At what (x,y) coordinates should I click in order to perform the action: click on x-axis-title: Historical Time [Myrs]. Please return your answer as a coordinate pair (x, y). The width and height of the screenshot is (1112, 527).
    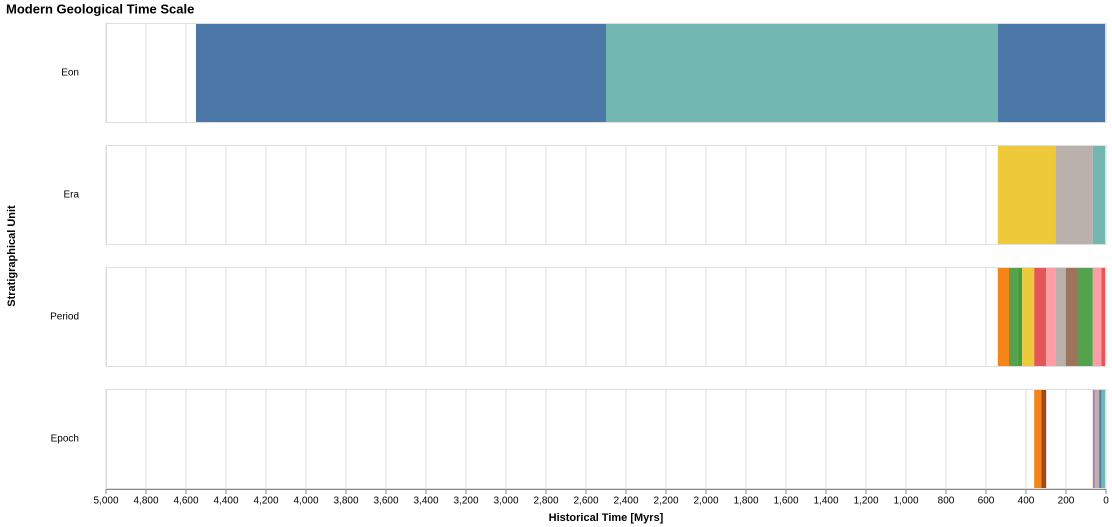
    Looking at the image, I should click on (606, 518).